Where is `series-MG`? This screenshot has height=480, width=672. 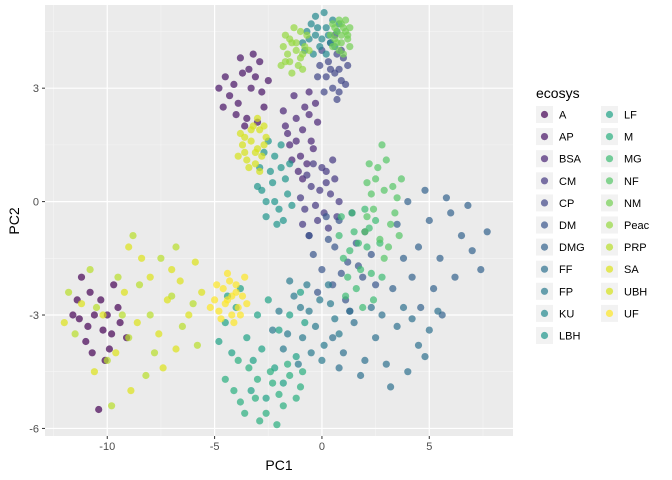 series-MG is located at coordinates (360, 258).